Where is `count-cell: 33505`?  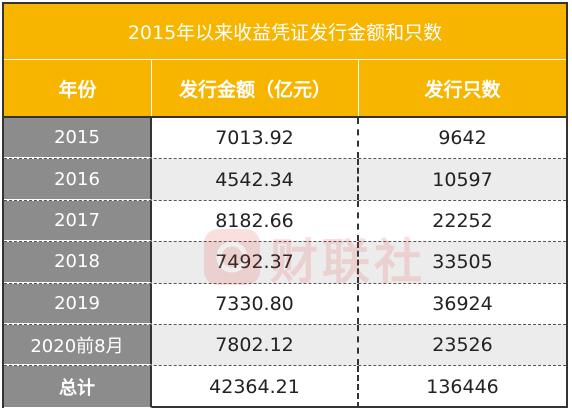 count-cell: 33505 is located at coordinates (462, 262).